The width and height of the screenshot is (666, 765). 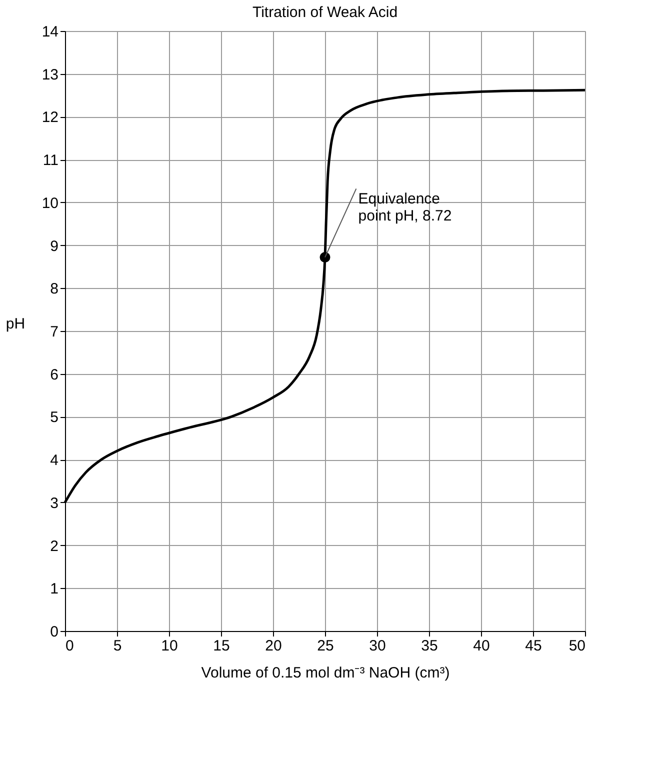 I want to click on y-tick-label: 12, so click(x=50, y=117).